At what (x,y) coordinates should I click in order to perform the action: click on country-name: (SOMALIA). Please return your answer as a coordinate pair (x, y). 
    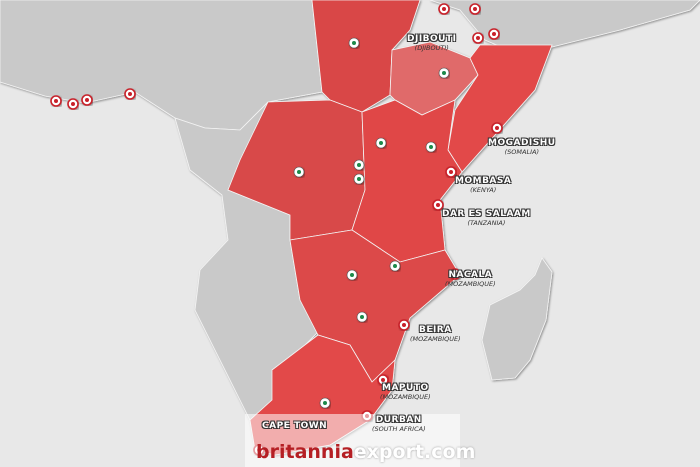
    Looking at the image, I should click on (521, 152).